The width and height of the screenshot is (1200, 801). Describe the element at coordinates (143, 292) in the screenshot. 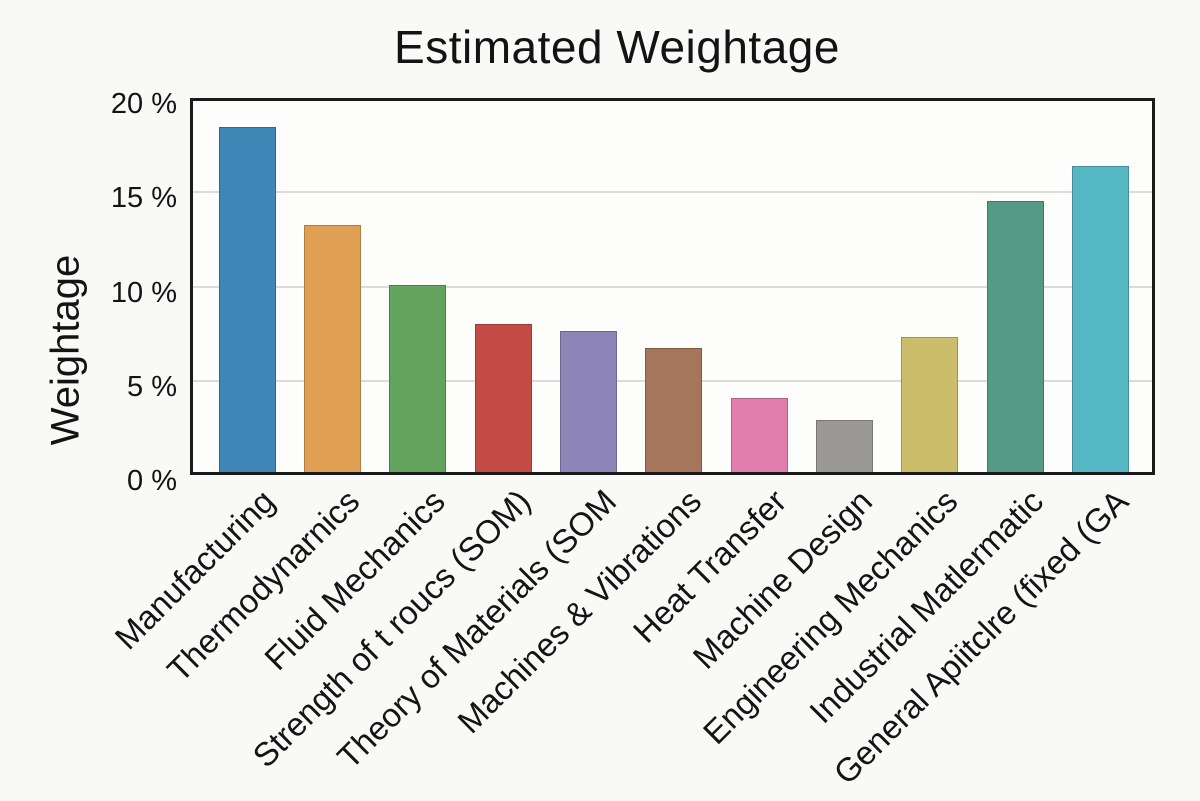

I see `y-tick-label: 10 %` at that location.